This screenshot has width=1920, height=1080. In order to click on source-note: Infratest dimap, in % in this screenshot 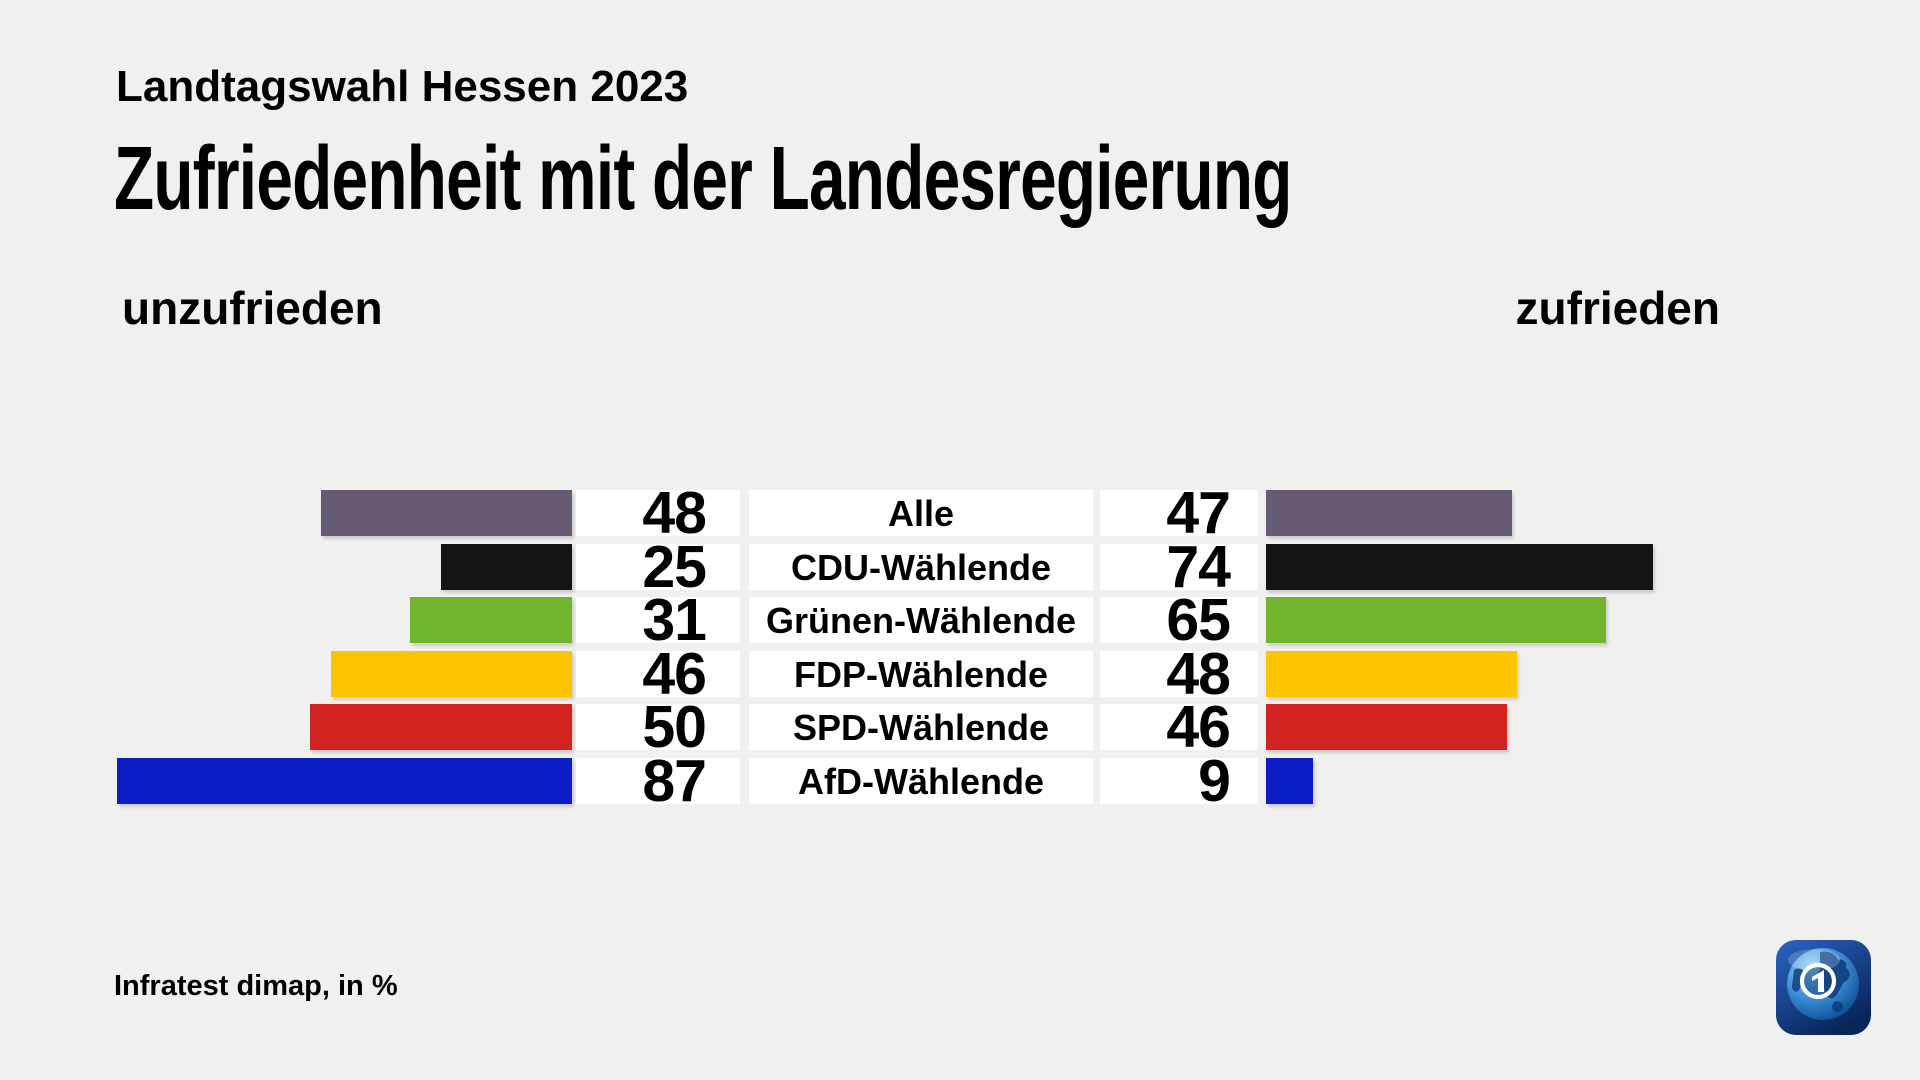, I will do `click(256, 986)`.